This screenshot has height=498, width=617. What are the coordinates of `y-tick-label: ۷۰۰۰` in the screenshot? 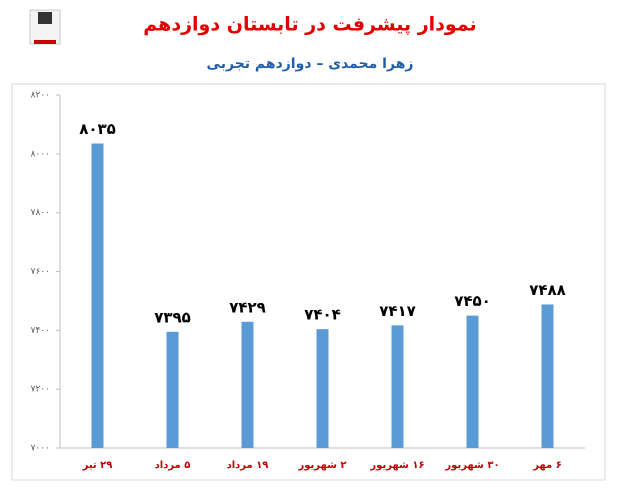 It's located at (40, 449).